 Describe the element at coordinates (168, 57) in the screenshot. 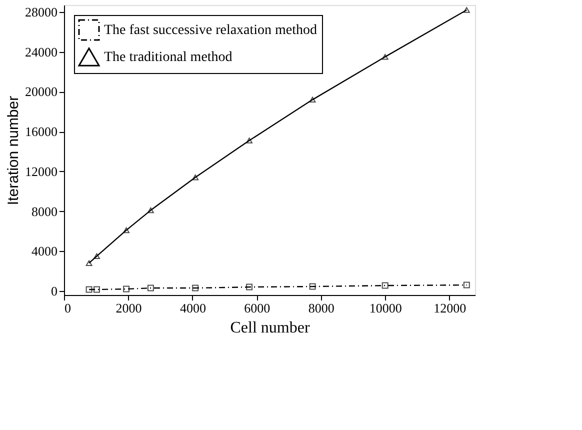

I see `legend-label: The traditional method` at that location.